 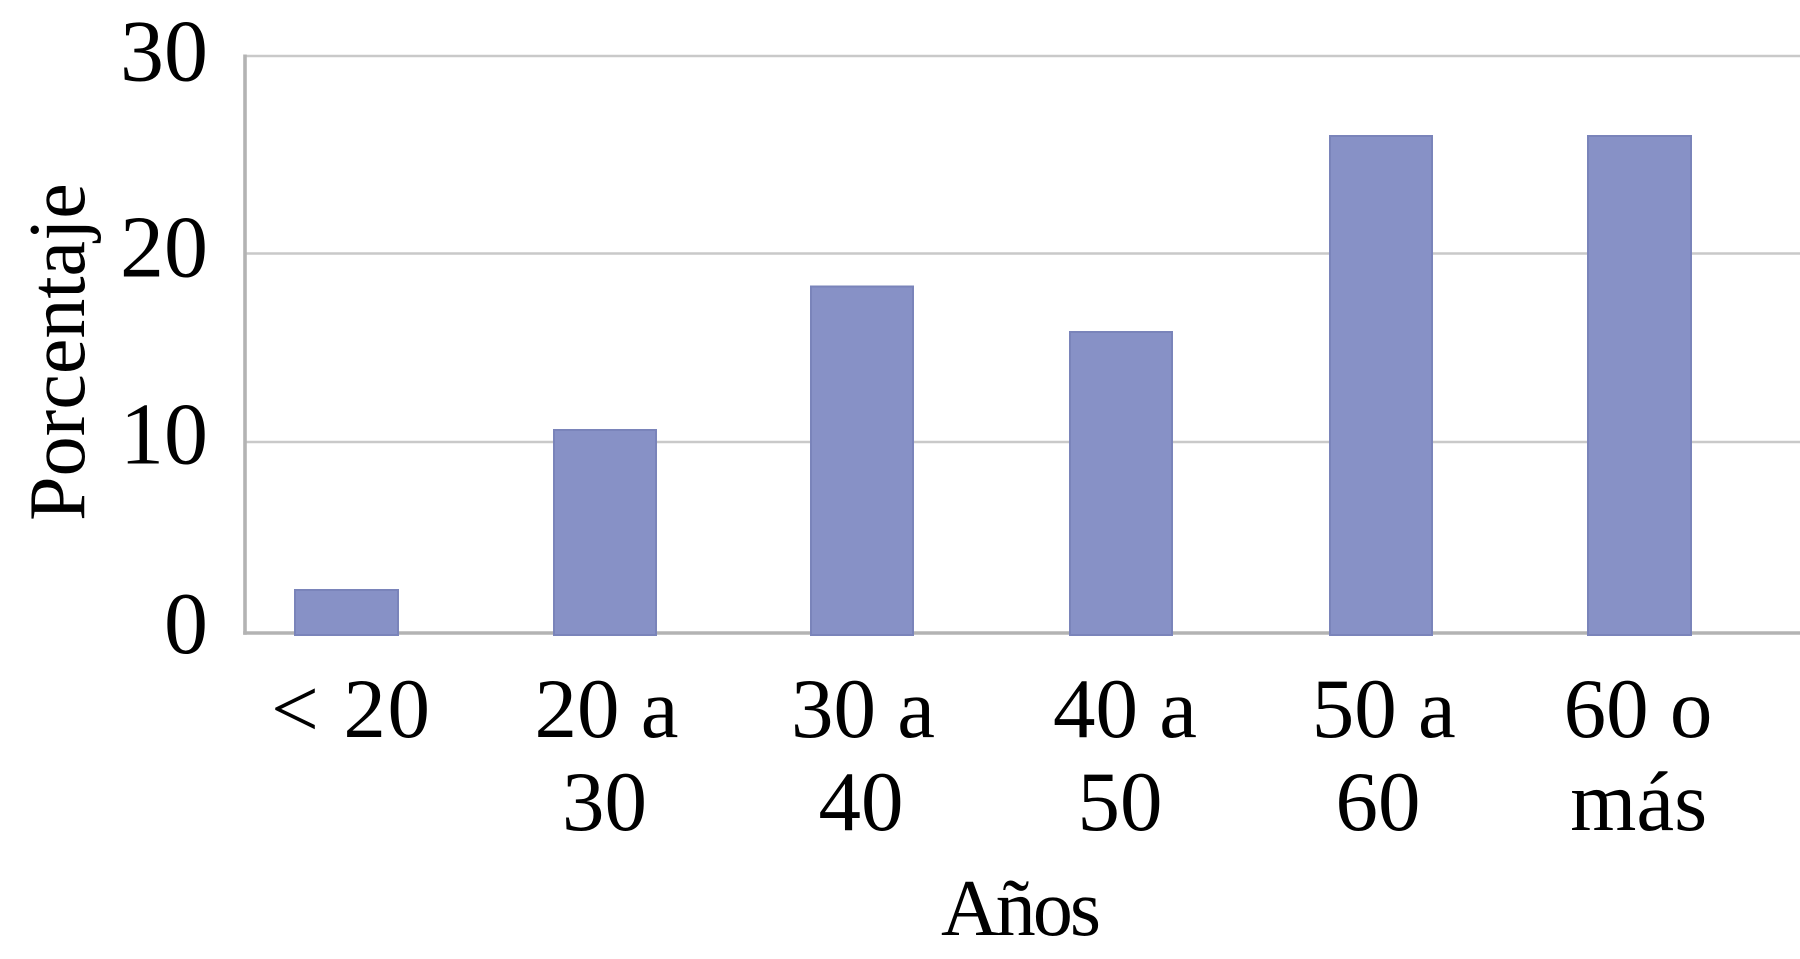 I want to click on svg-text: Porcentaje, so click(x=58, y=352).